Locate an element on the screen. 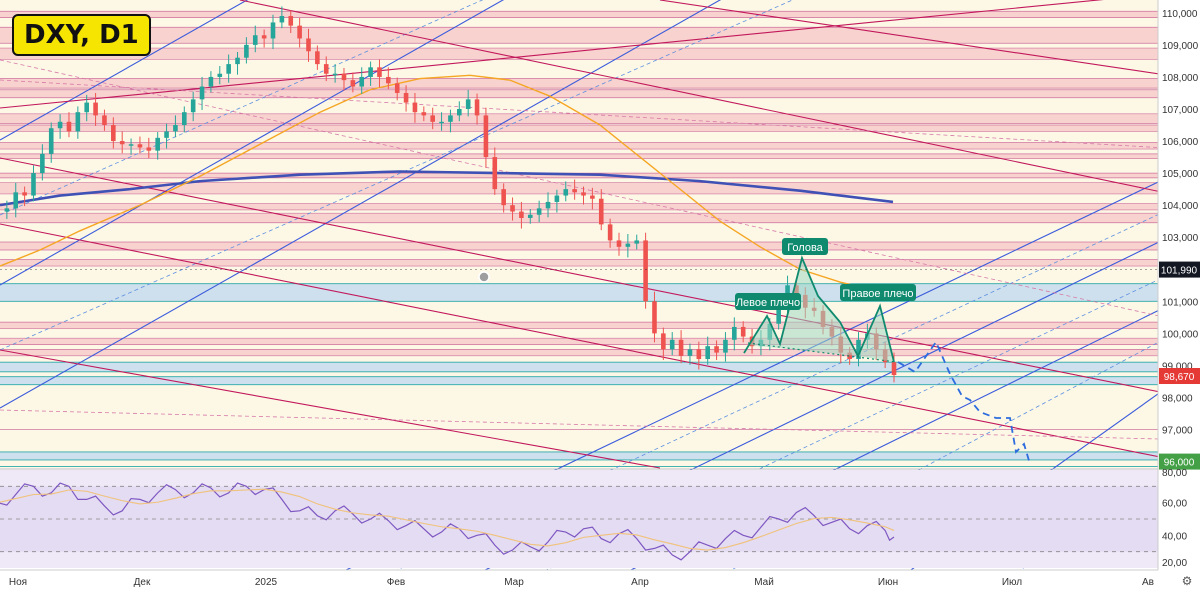 This screenshot has width=1200, height=597. time-tick-label: Июл is located at coordinates (1012, 582).